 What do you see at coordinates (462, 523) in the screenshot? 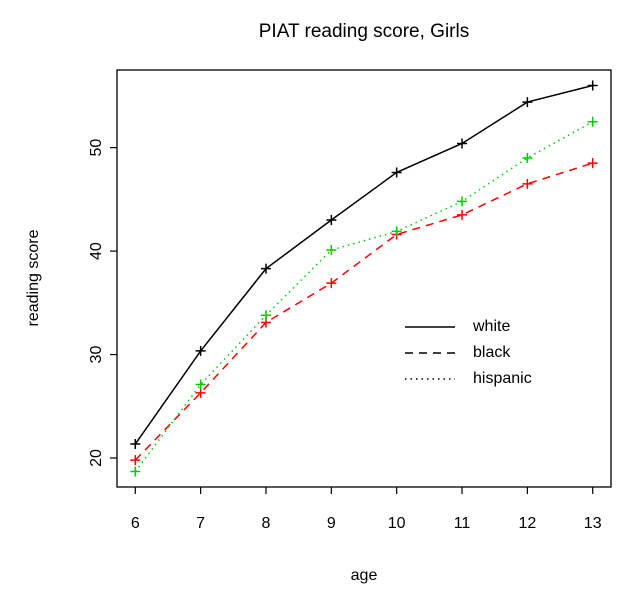
I see `x-tick-label: 11` at bounding box center [462, 523].